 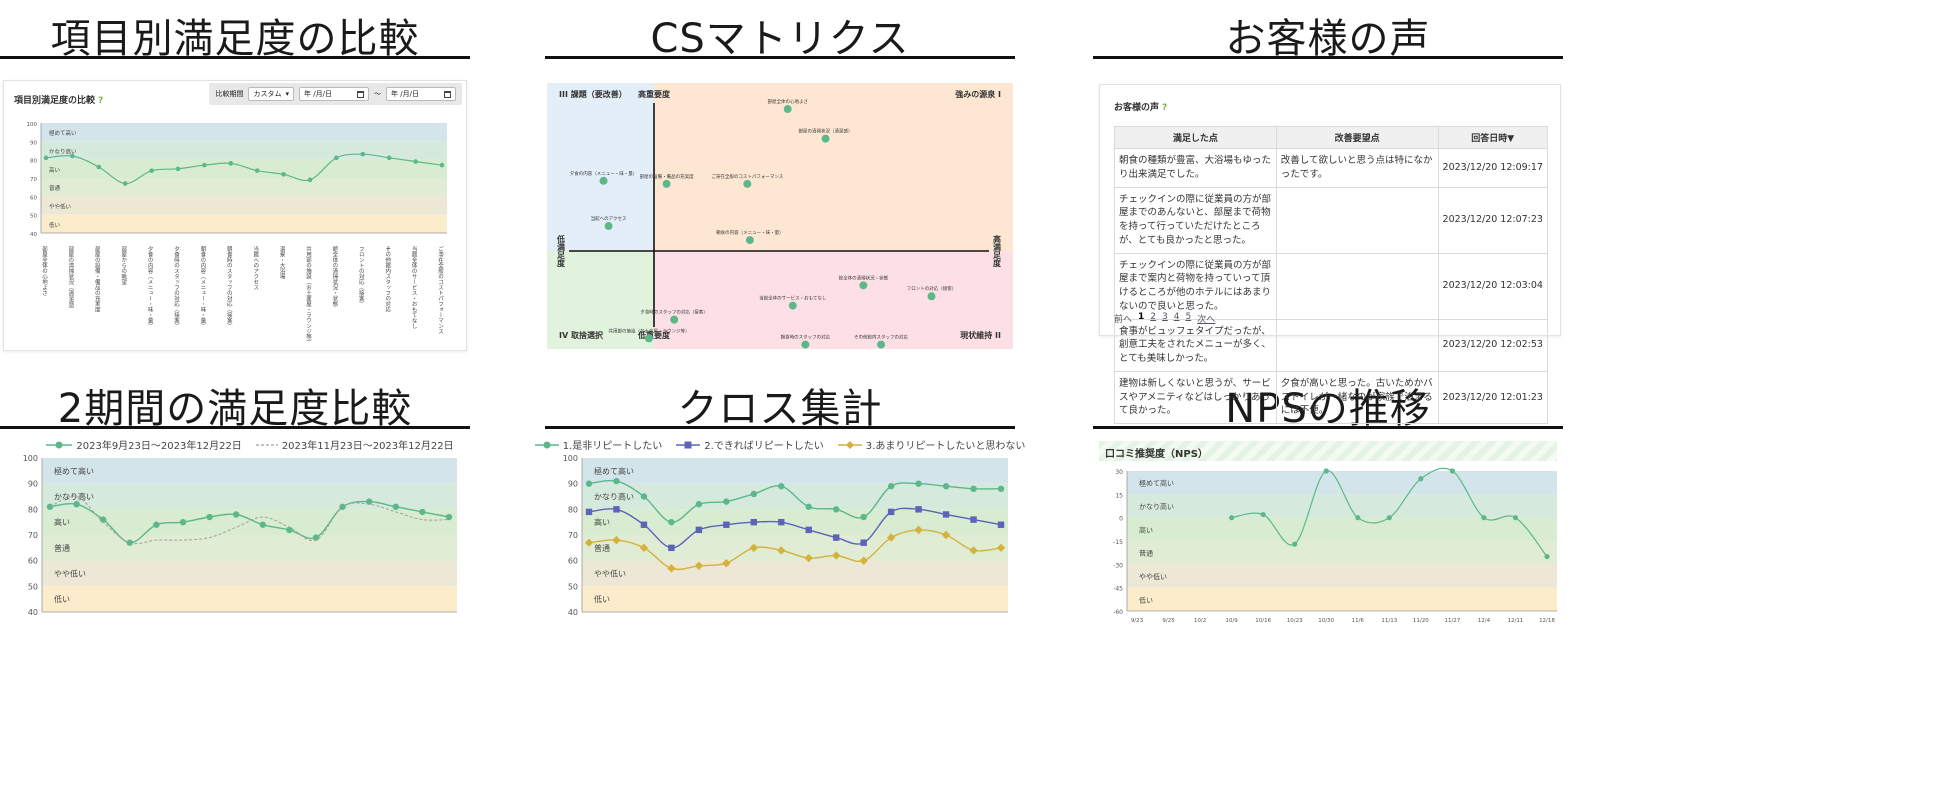 I want to click on legend-item: 2023年9月23日〜2023年12月22日, so click(x=144, y=444).